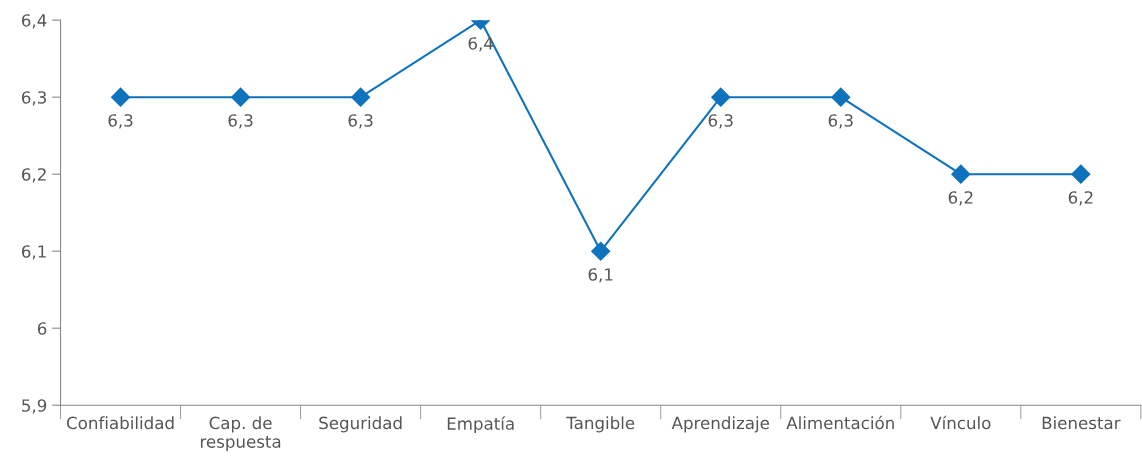 The image size is (1142, 469). I want to click on y-tick-label: 6, so click(42, 328).